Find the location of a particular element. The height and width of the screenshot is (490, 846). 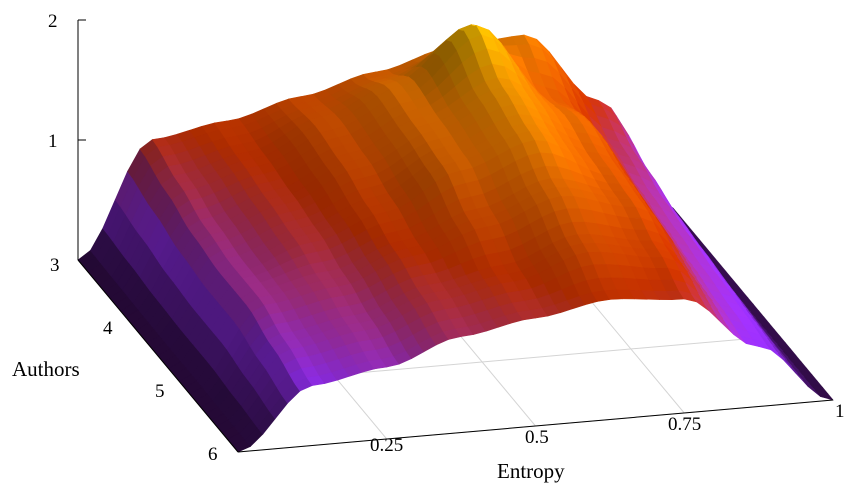

y-tick-label: 3 is located at coordinates (55, 265).